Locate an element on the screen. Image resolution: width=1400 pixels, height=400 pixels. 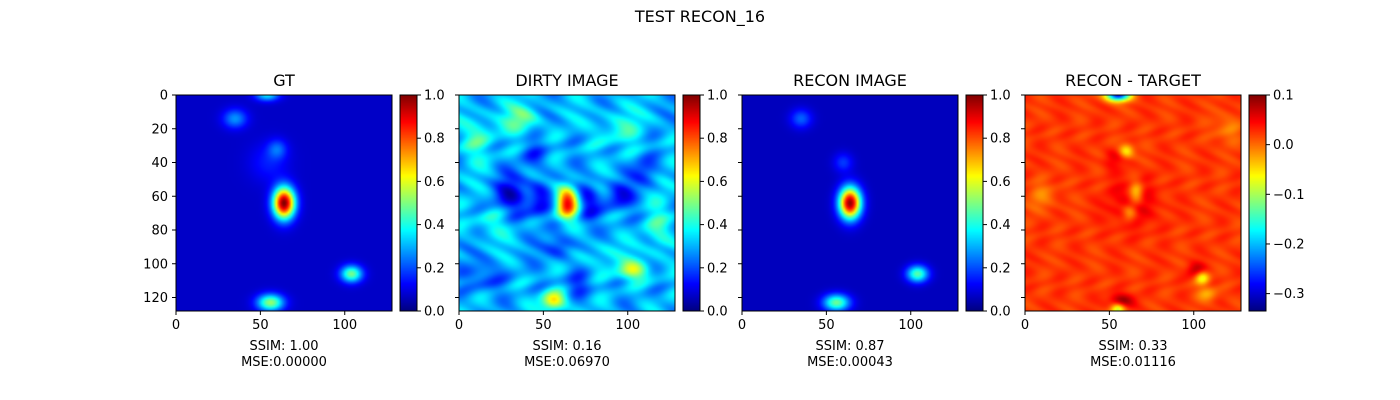
y-tick-label: 20 is located at coordinates (159, 129).